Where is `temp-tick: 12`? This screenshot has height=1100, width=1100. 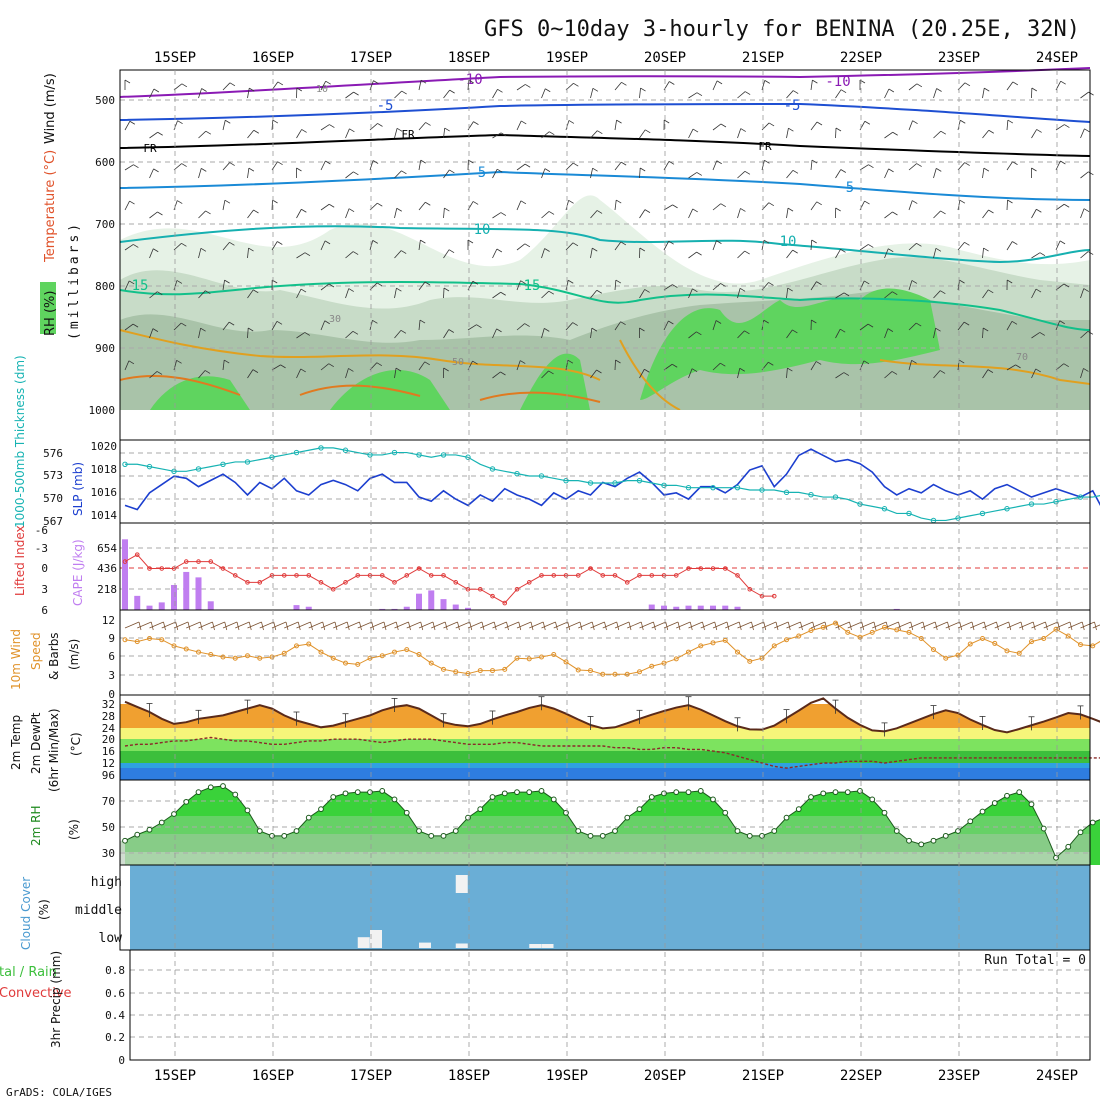
temp-tick: 12 is located at coordinates (108, 763).